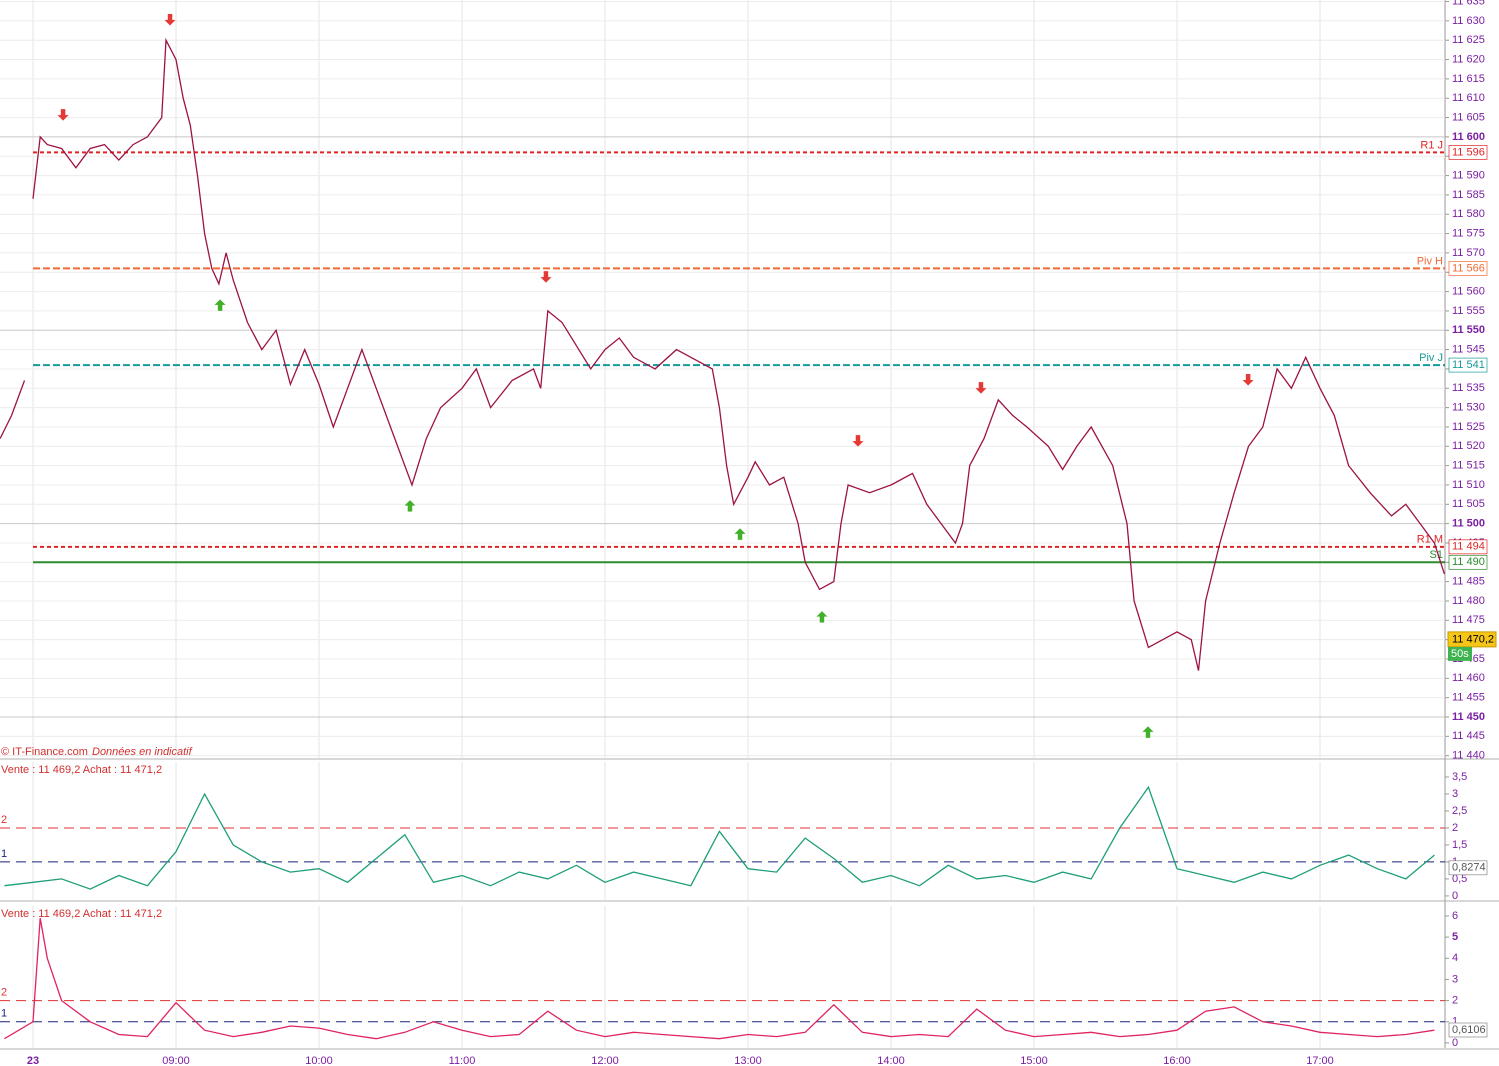 Image resolution: width=1499 pixels, height=1066 pixels. What do you see at coordinates (1468, 195) in the screenshot?
I see `y-tick-label: 11 585` at bounding box center [1468, 195].